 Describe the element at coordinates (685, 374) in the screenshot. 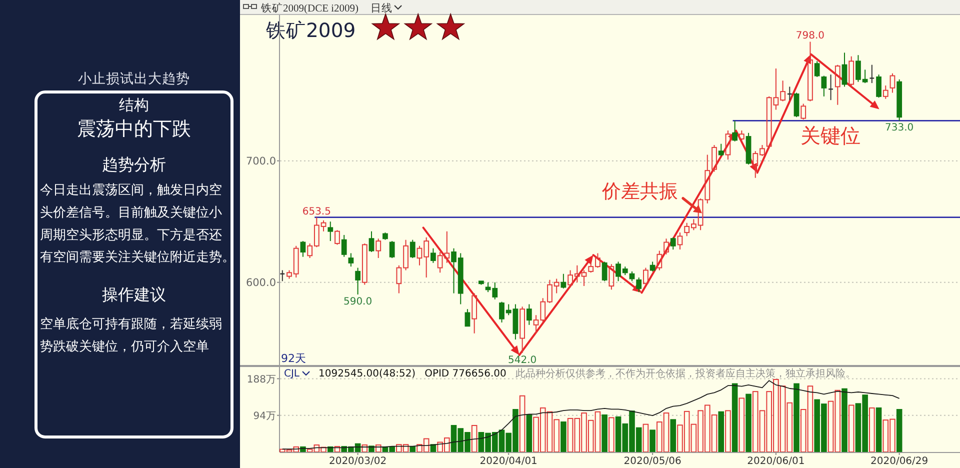

I see `annotation: 此品种分析仅供参考，不作为开仓依据，投资者应自主决策，独立承担风险。` at that location.